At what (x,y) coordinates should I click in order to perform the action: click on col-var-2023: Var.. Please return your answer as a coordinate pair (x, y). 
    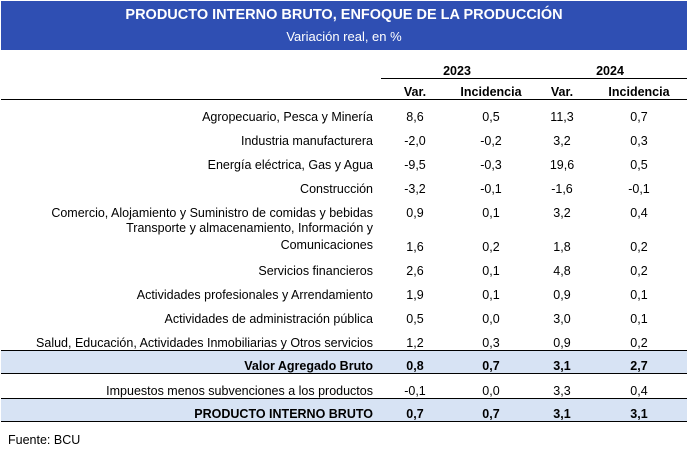
    Looking at the image, I should click on (415, 89).